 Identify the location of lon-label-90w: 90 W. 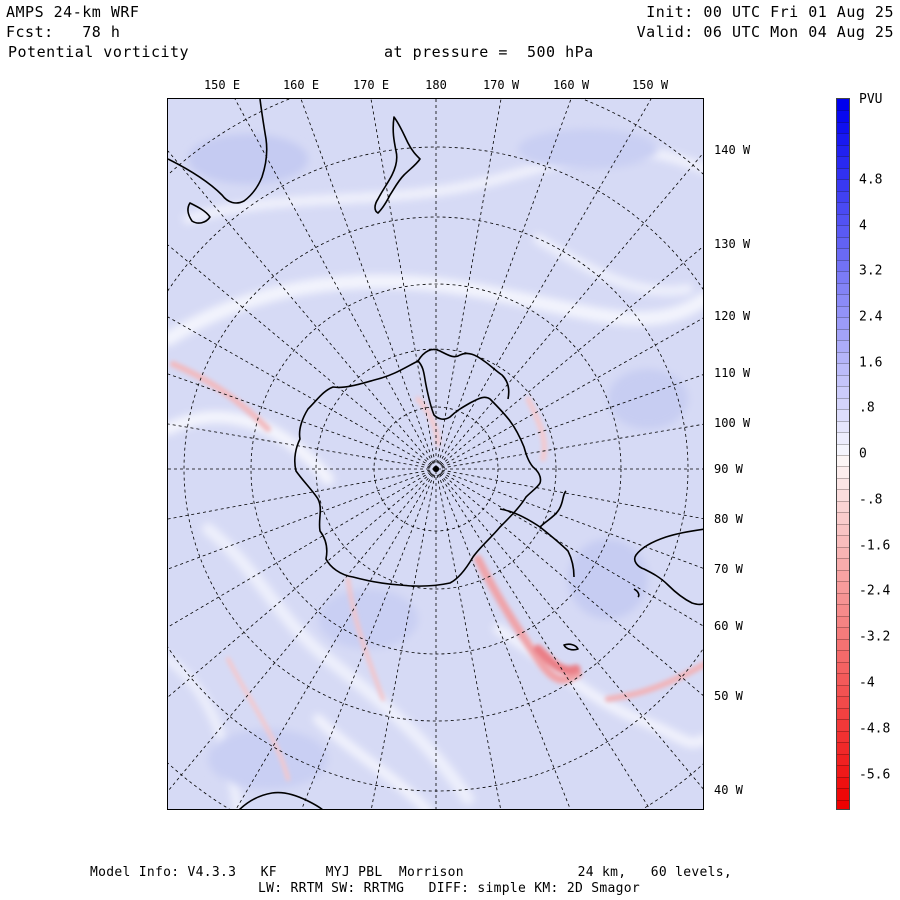
(728, 469).